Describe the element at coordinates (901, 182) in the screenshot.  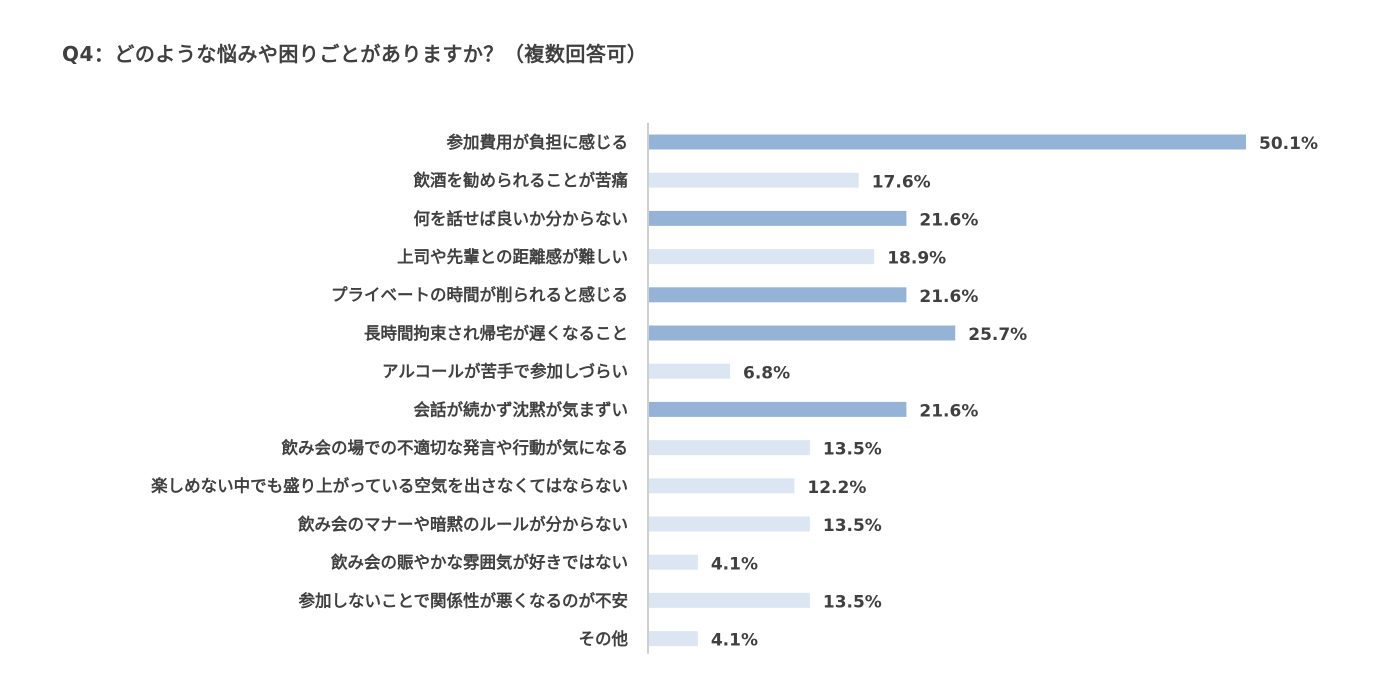
I see `value-label: 17.6%` at that location.